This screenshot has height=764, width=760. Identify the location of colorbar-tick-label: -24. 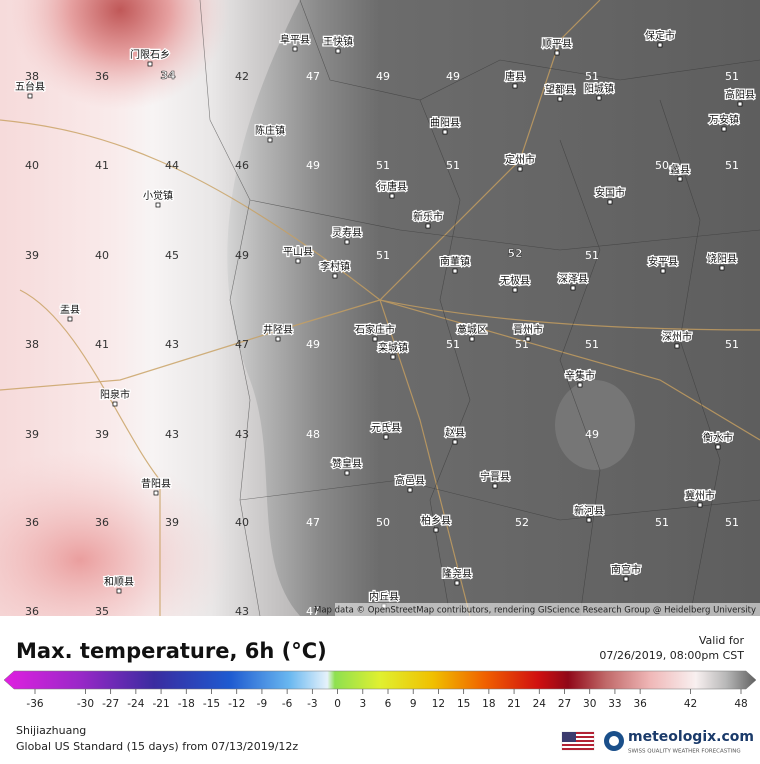
(135, 704).